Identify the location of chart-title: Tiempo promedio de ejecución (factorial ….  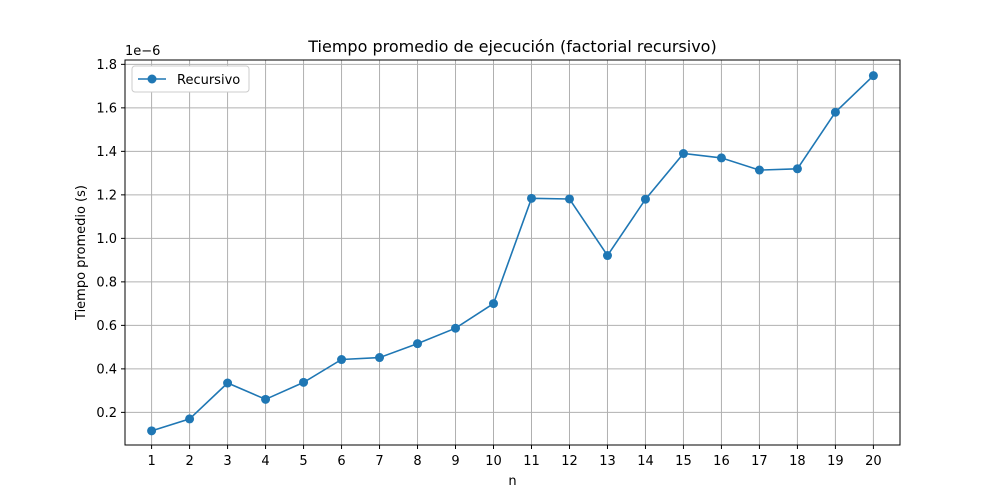
(511, 46).